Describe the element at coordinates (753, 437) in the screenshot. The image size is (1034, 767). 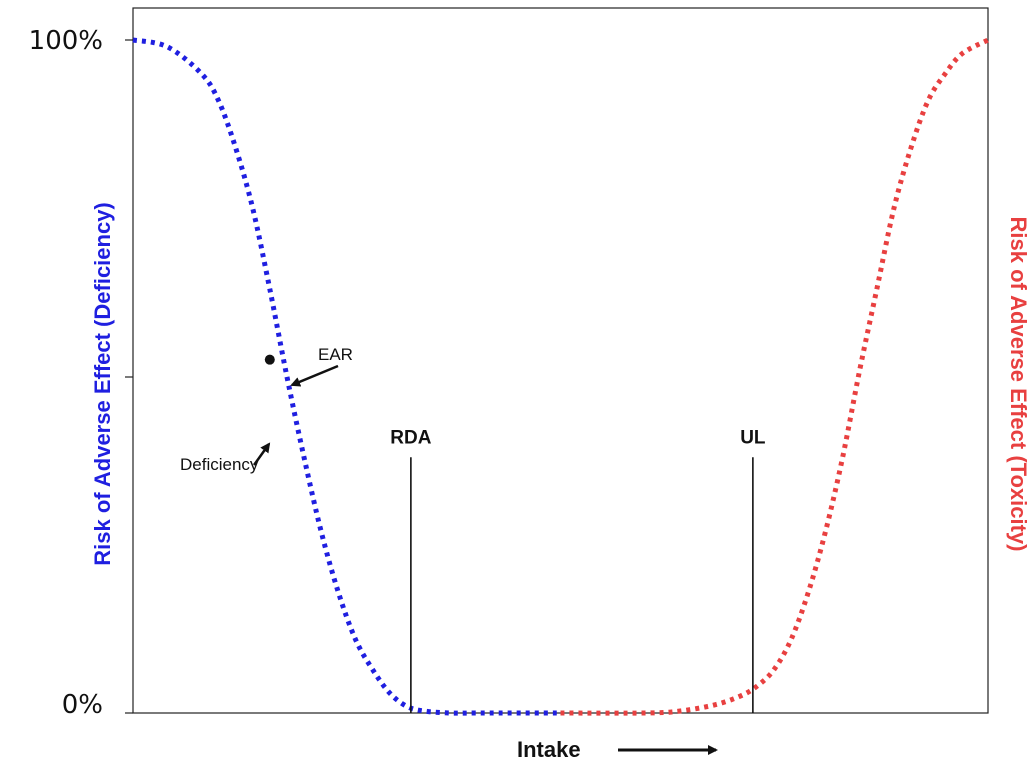
I see `marker-label-ul: UL` at that location.